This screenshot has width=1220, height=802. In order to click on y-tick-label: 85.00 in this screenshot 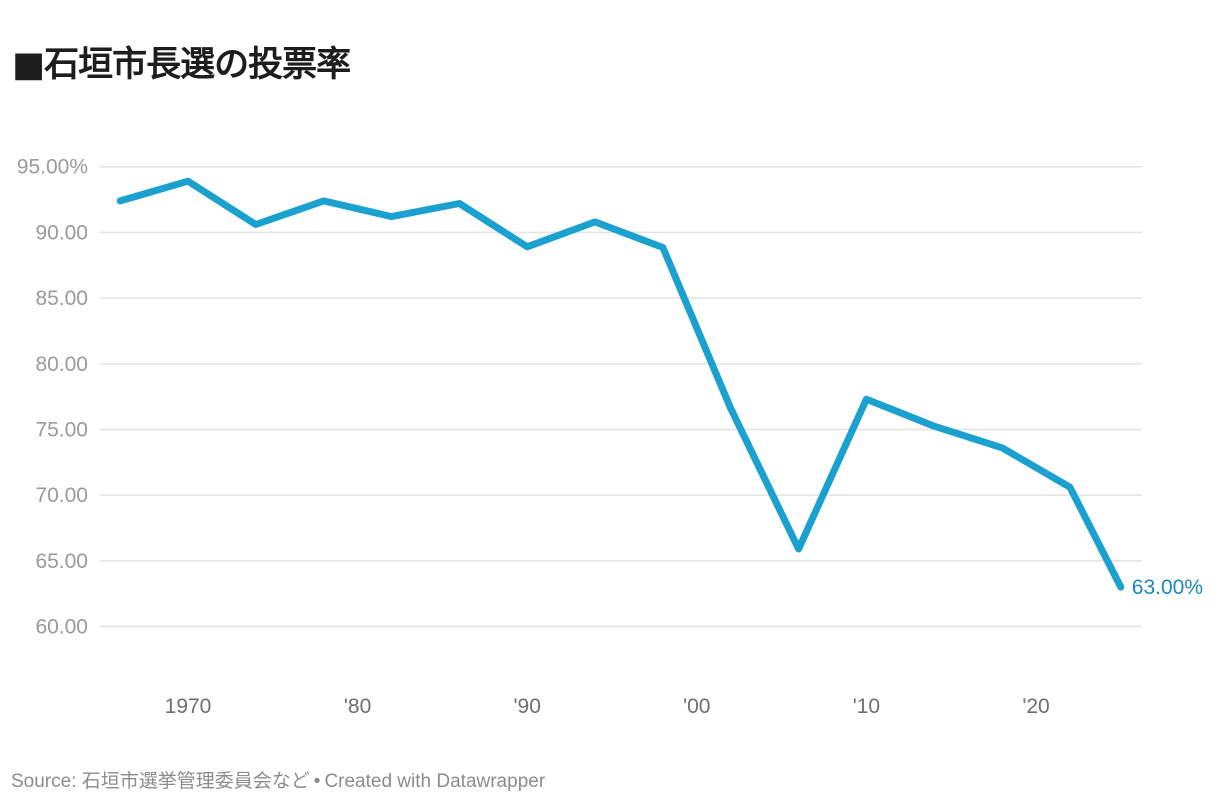, I will do `click(61, 298)`.